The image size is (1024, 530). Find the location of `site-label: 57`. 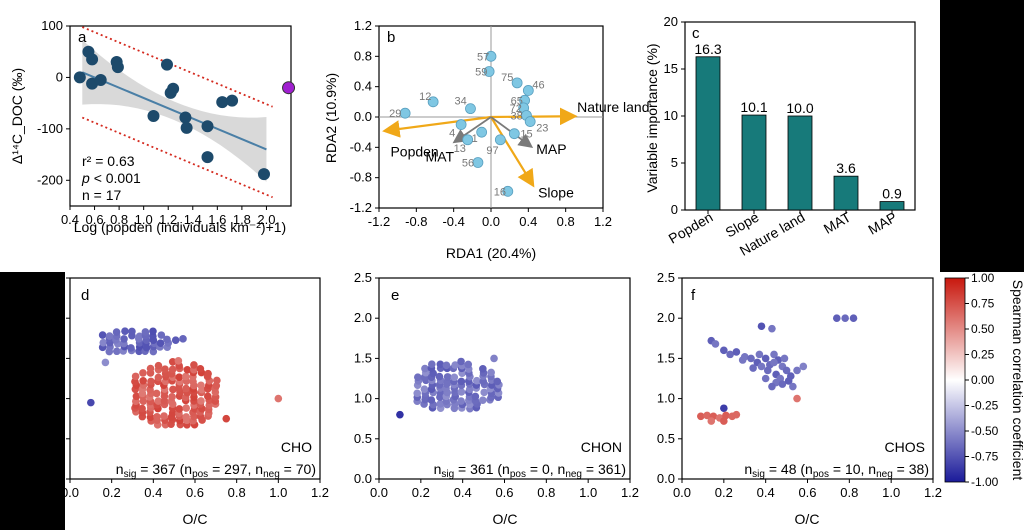

site-label: 57 is located at coordinates (483, 57).